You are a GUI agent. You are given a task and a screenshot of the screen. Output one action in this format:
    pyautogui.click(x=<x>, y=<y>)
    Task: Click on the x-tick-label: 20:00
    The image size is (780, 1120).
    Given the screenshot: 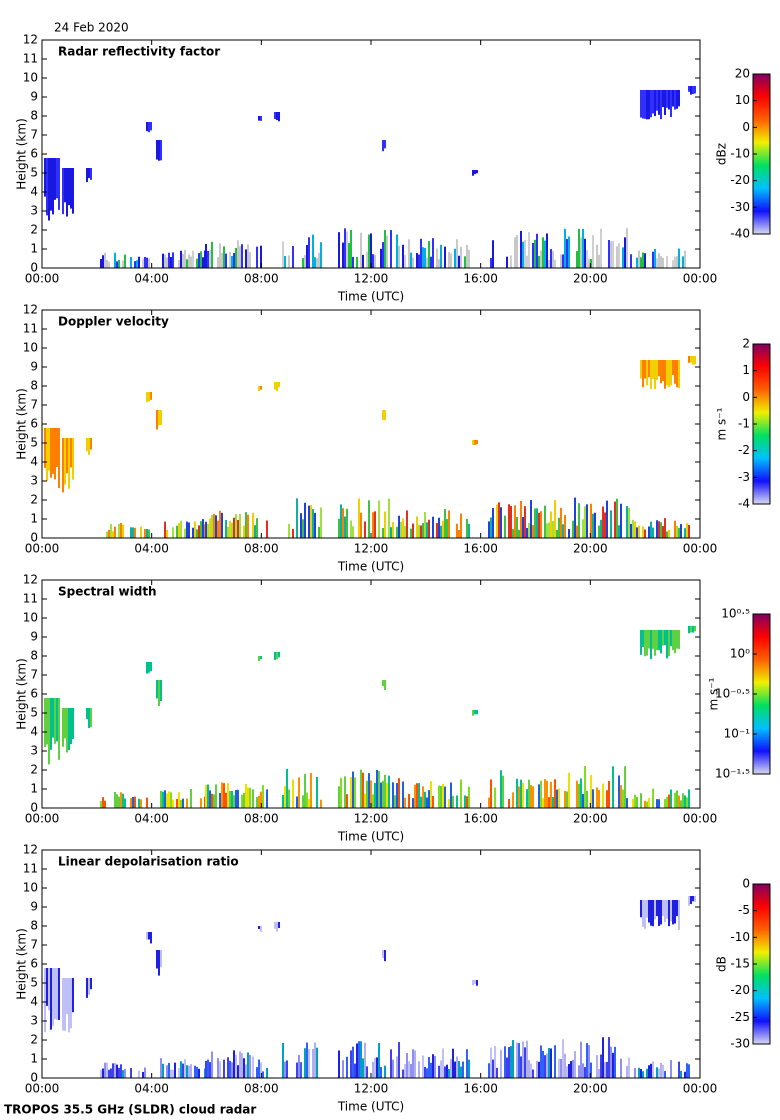 What is the action you would take?
    pyautogui.click(x=590, y=549)
    